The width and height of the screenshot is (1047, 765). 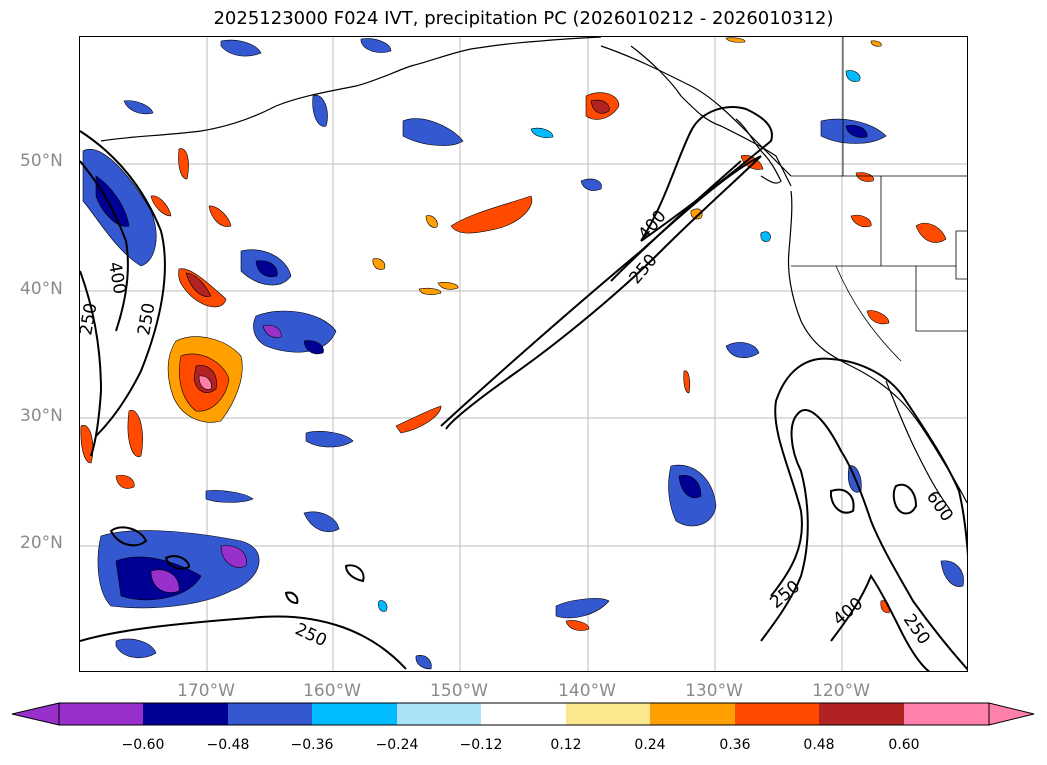 What do you see at coordinates (848, 612) in the screenshot?
I see `contour-label-400-east: 400` at bounding box center [848, 612].